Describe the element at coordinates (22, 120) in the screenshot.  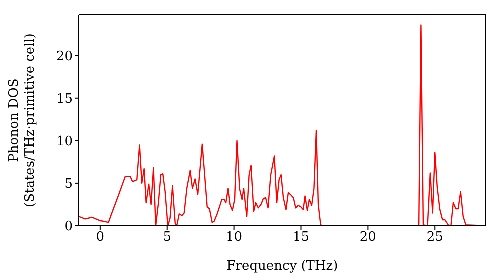
I see `y-axis-title: Phonon DOS (States/THz·primitive cell)` at that location.